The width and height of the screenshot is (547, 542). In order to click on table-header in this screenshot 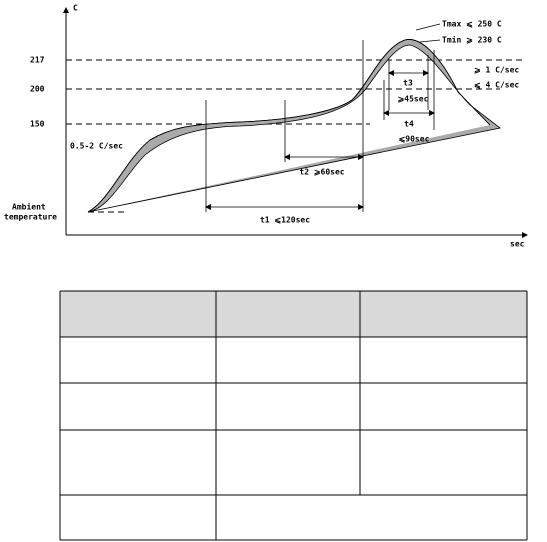, I will do `click(293, 314)`.